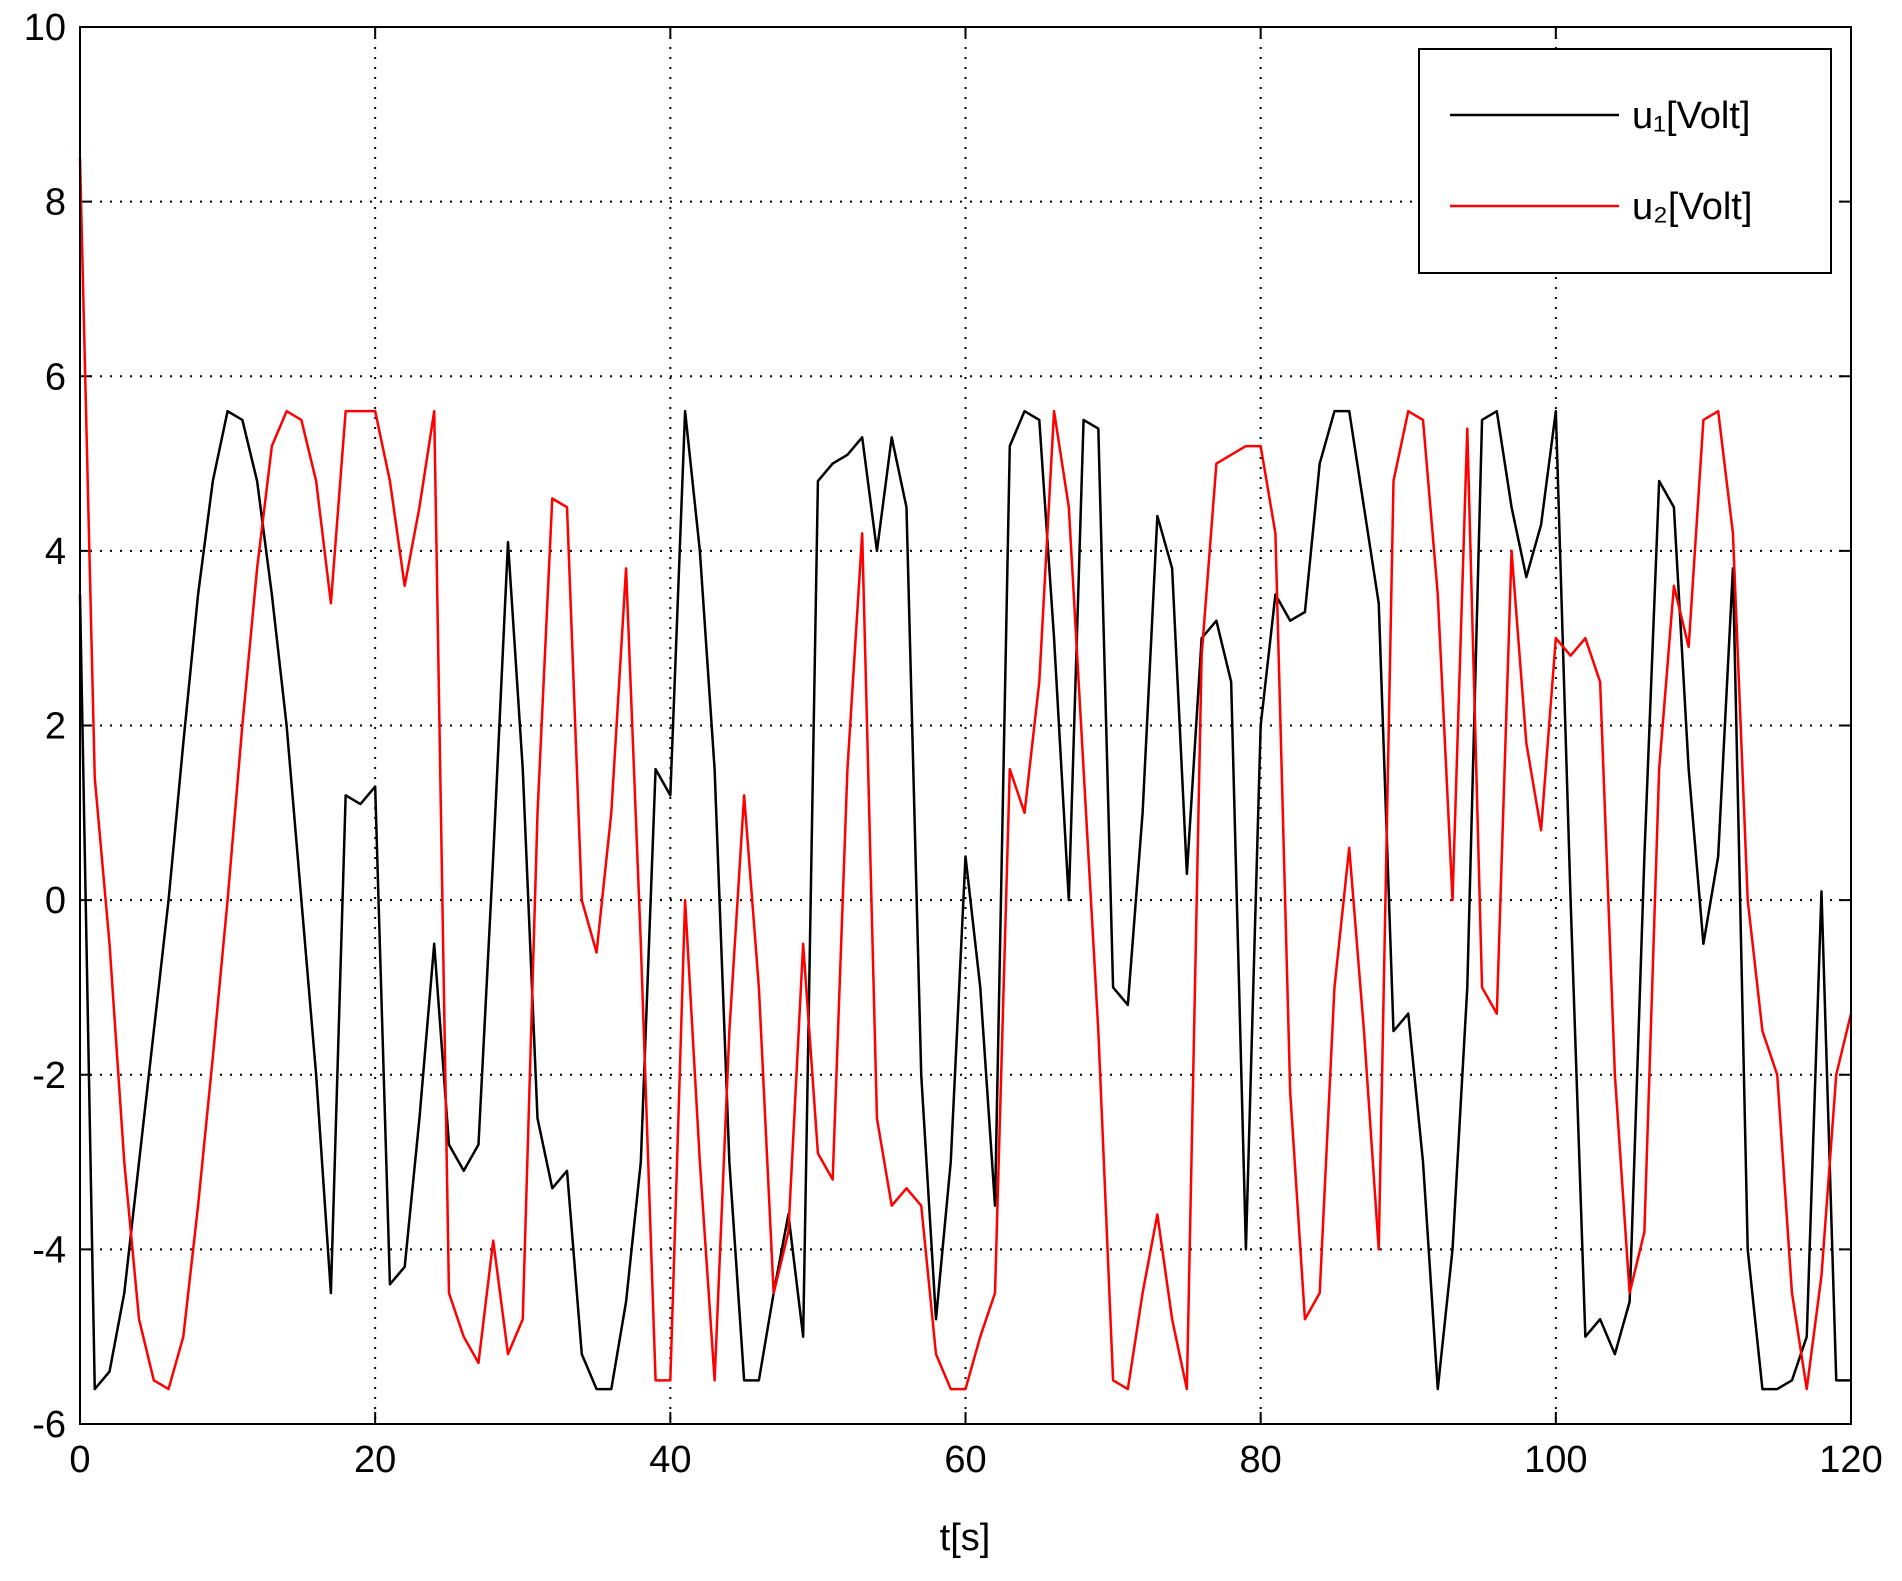 This screenshot has width=1902, height=1581. What do you see at coordinates (55, 552) in the screenshot?
I see `y-tick-label: 4` at bounding box center [55, 552].